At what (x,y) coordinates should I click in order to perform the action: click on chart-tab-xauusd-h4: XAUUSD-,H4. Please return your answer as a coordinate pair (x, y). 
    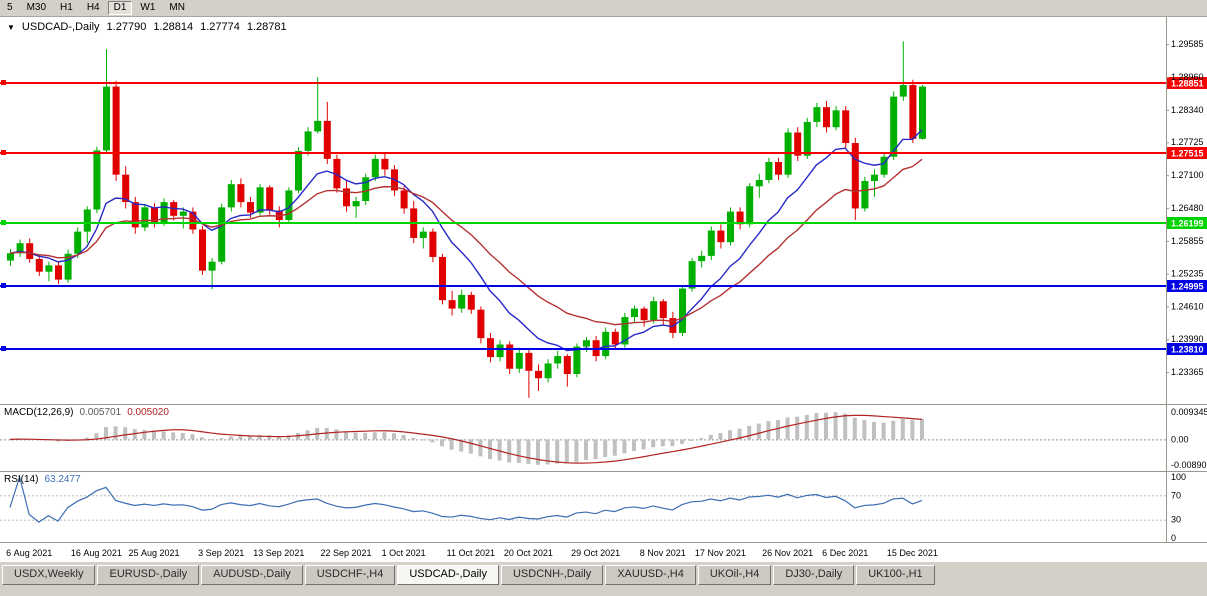
    Looking at the image, I should click on (650, 575).